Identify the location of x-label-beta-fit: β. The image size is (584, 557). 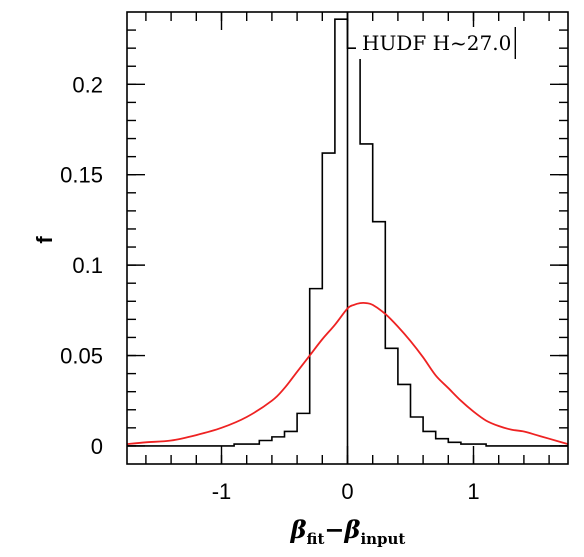
(298, 529).